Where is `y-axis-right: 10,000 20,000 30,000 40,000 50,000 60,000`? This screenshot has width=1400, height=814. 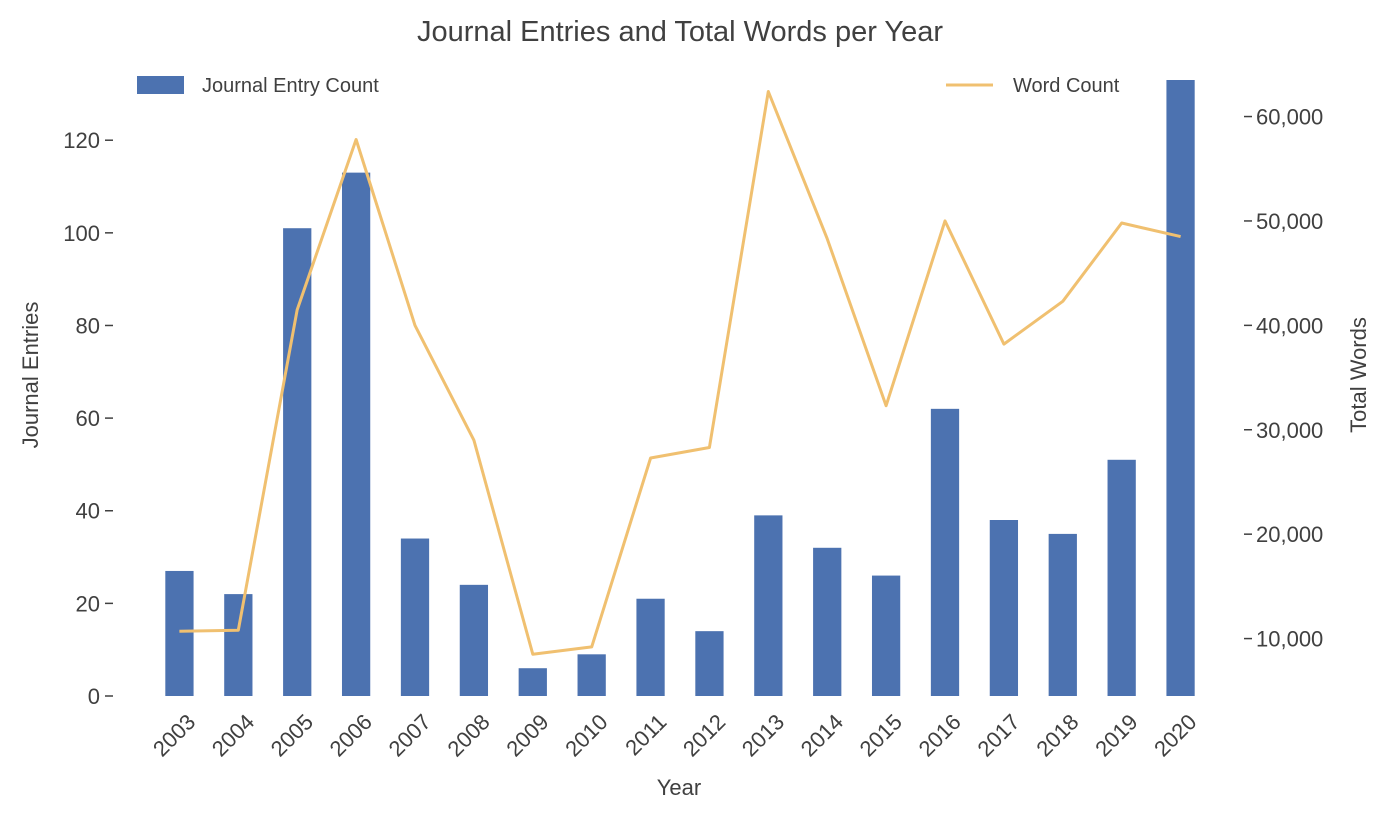
y-axis-right: 10,000 20,000 30,000 40,000 50,000 60,000 is located at coordinates (1283, 378).